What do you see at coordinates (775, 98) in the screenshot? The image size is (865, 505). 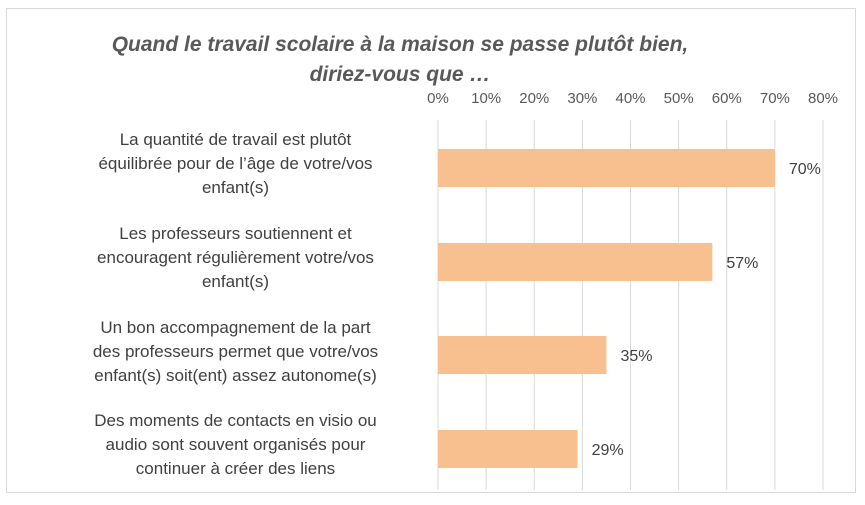 I see `x-tick-label: 70%` at bounding box center [775, 98].